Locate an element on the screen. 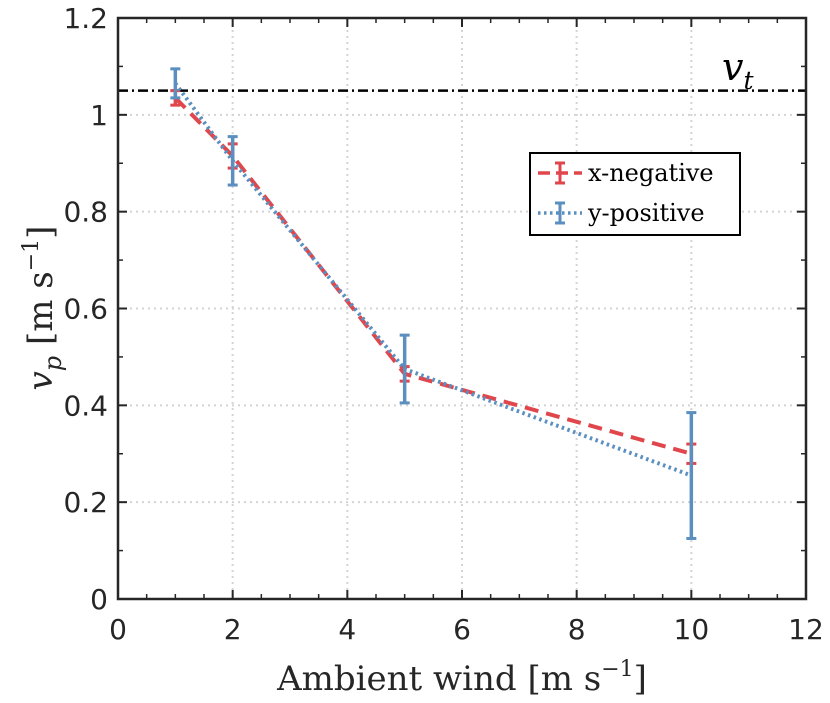 Image resolution: width=830 pixels, height=703 pixels. legend-label-y-positive: y-positive is located at coordinates (646, 213).